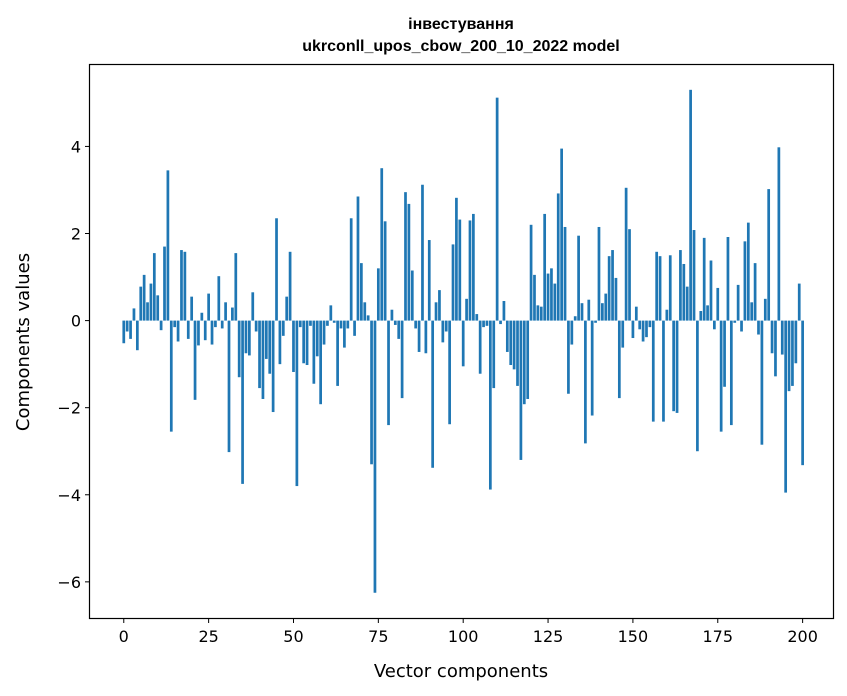 This screenshot has width=847, height=696. Describe the element at coordinates (124, 636) in the screenshot. I see `x-tick-label-0: 0` at that location.